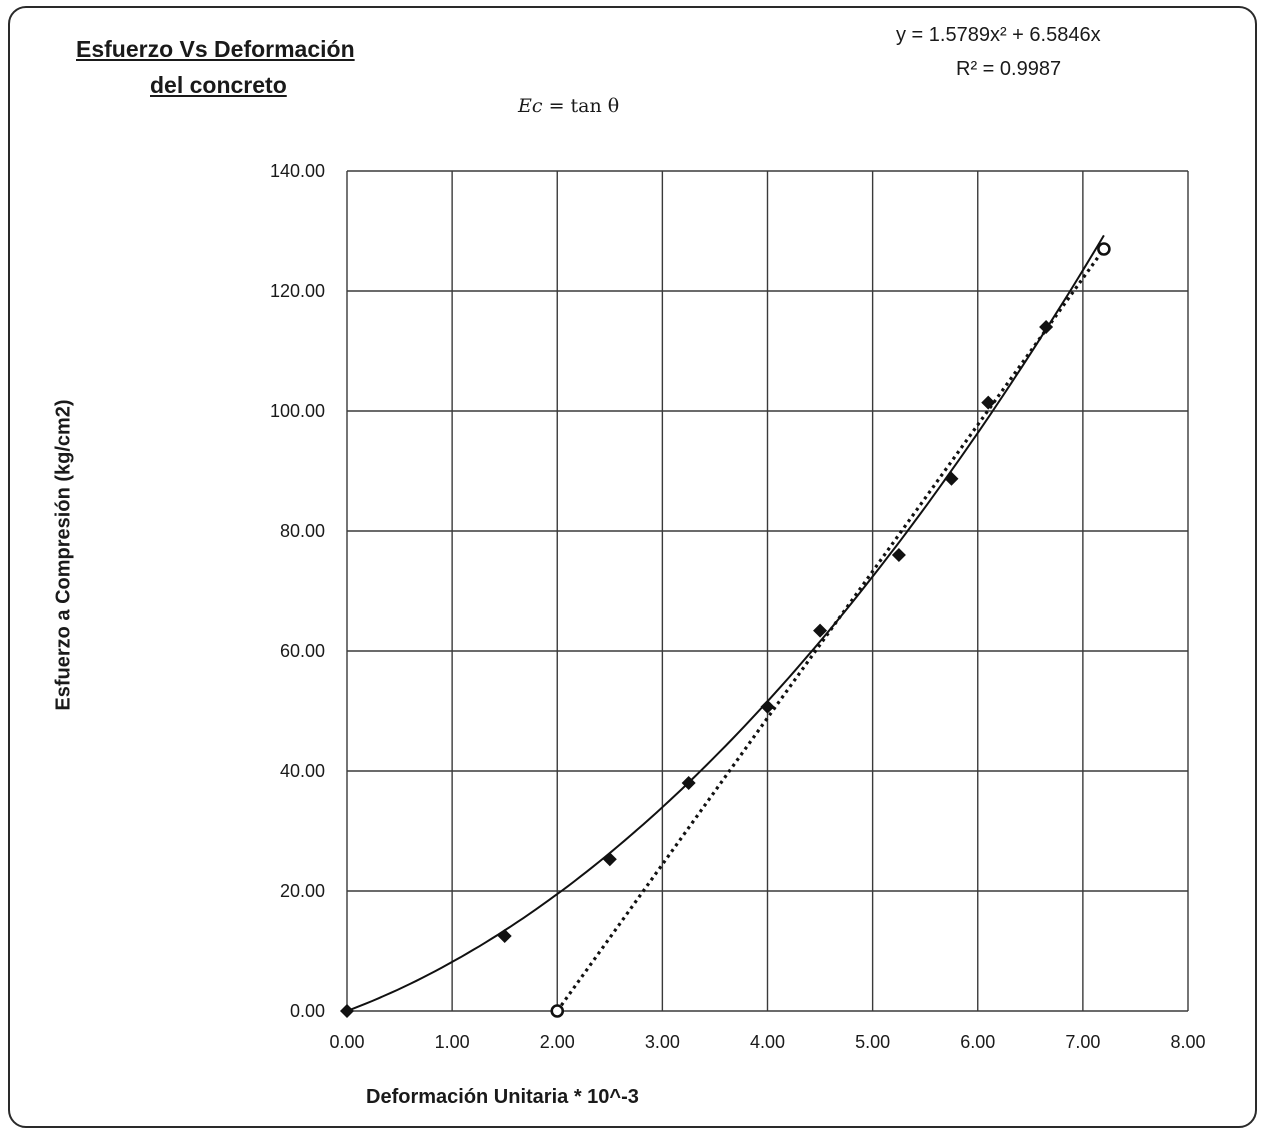 The image size is (1265, 1134). Describe the element at coordinates (215, 49) in the screenshot. I see `chart-title-line1: Esfuerzo Vs Deformación` at that location.